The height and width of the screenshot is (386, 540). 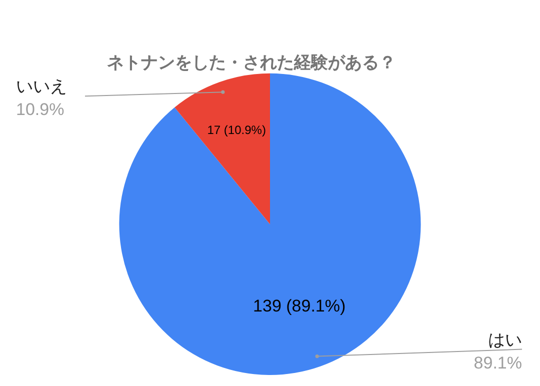 What do you see at coordinates (40, 110) in the screenshot?
I see `text: 10.9%` at bounding box center [40, 110].